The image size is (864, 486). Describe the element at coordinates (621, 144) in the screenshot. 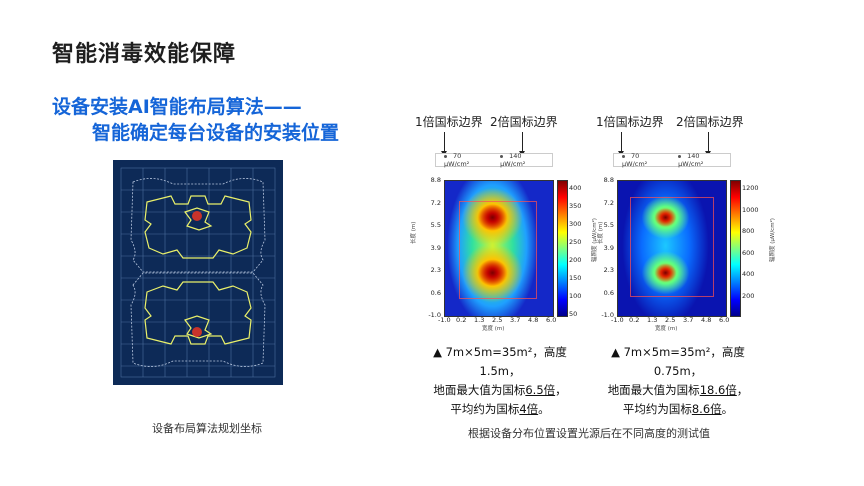

I see `hm2-arrow-1x` at that location.